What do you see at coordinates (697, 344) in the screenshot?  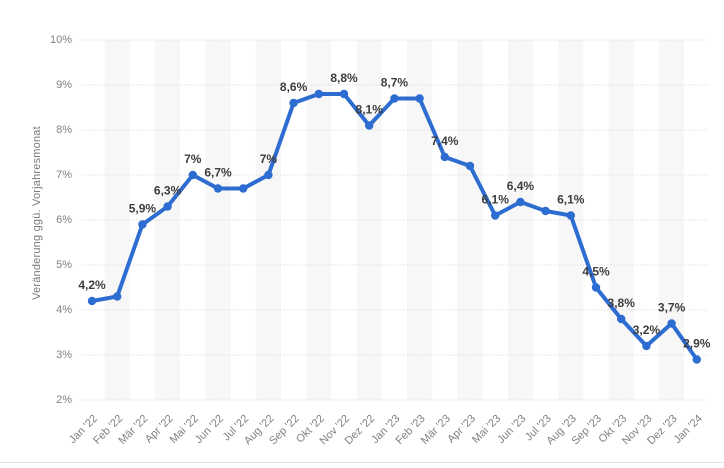 I see `data-point-label: 2,9%` at bounding box center [697, 344].